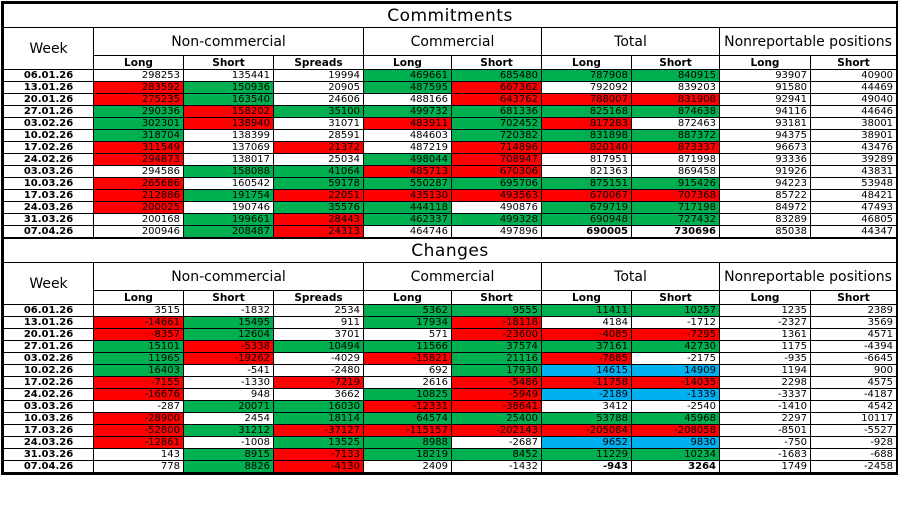 This screenshot has height=514, width=900. What do you see at coordinates (228, 297) in the screenshot?
I see `col-header-nc-short: Short` at bounding box center [228, 297].